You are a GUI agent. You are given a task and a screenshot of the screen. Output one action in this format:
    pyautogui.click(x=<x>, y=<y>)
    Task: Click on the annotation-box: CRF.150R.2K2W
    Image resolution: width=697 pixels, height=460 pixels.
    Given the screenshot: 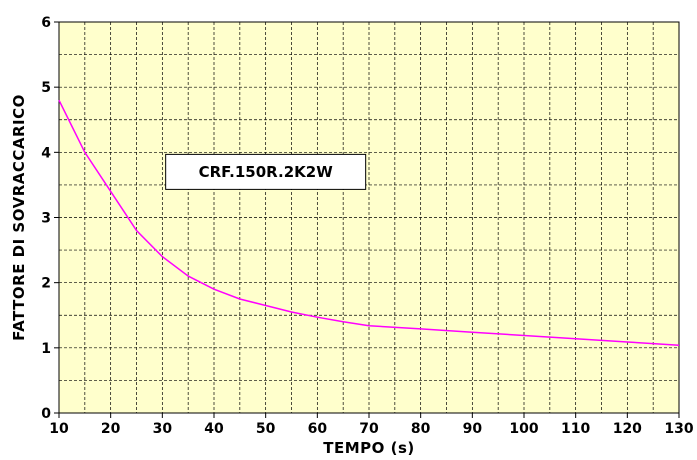 What is the action you would take?
    pyautogui.click(x=266, y=171)
    